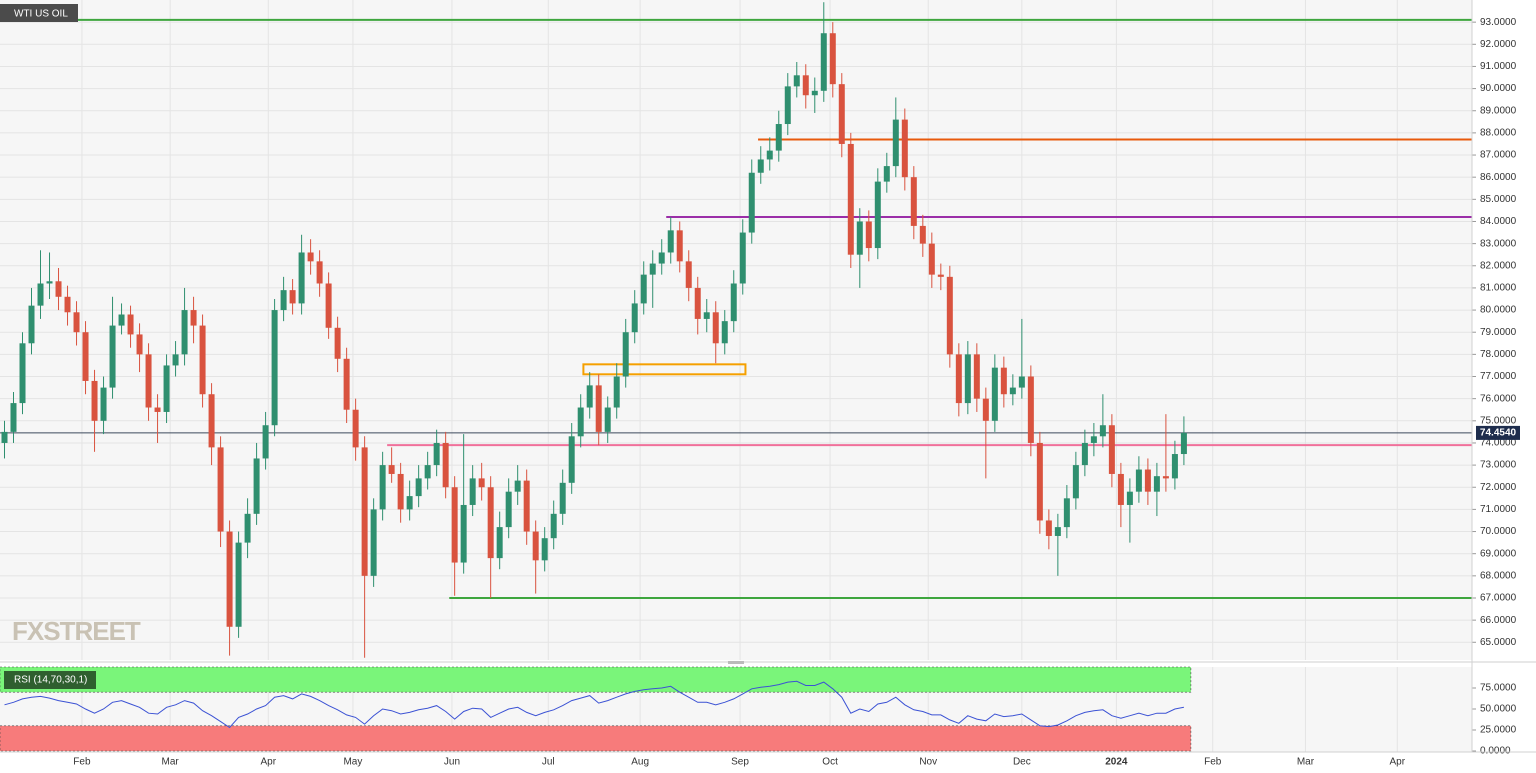  Describe the element at coordinates (1498, 553) in the screenshot. I see `y-tick-label: 69.0000` at that location.